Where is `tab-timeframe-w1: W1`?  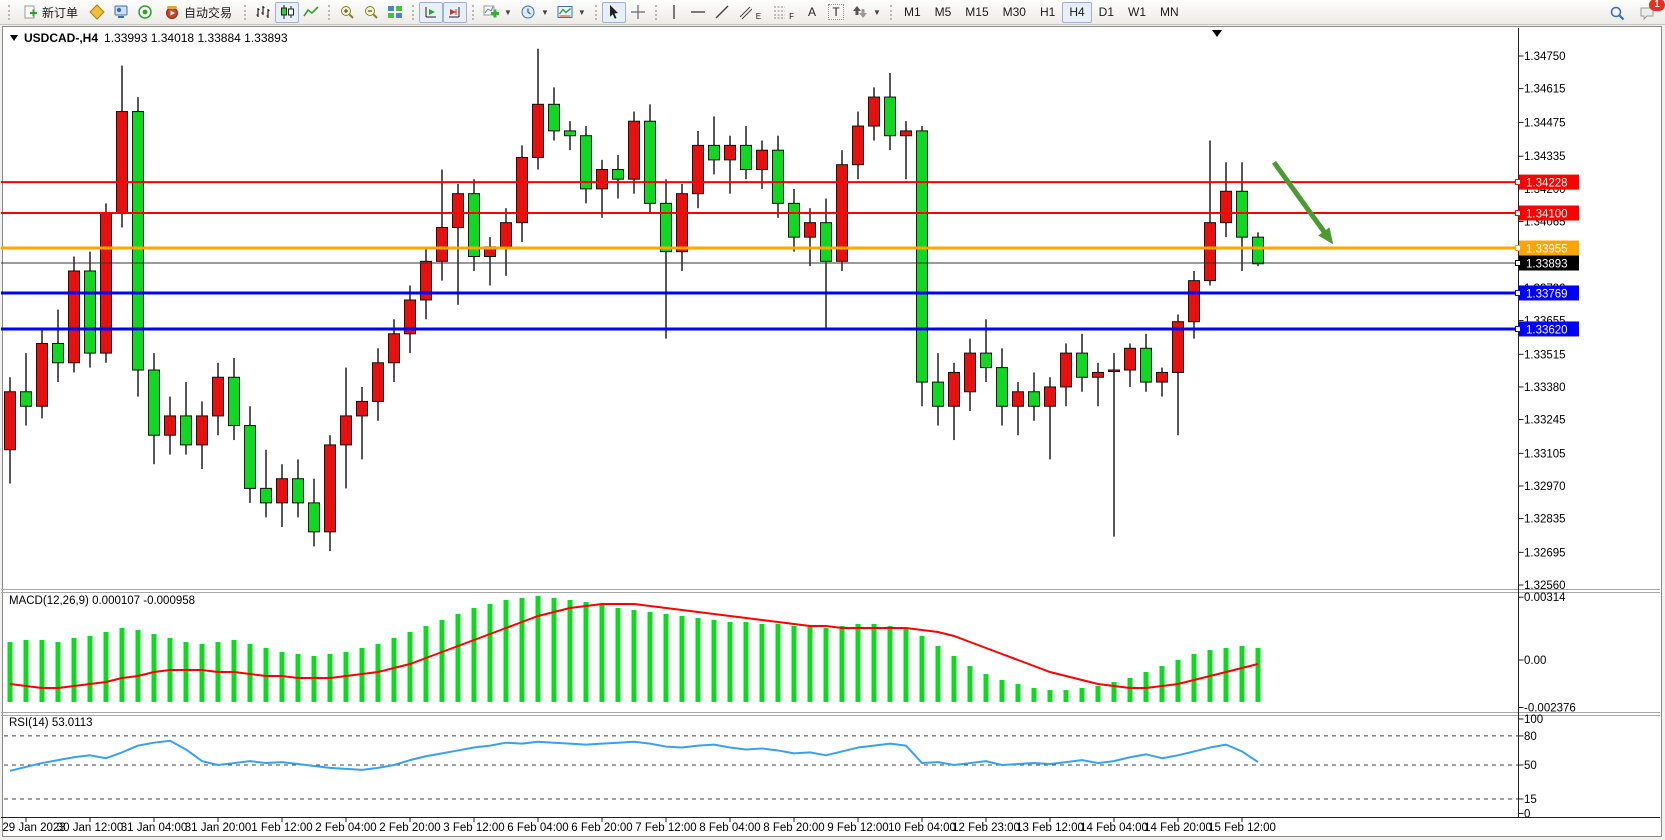
tab-timeframe-w1: W1 is located at coordinates (1137, 12).